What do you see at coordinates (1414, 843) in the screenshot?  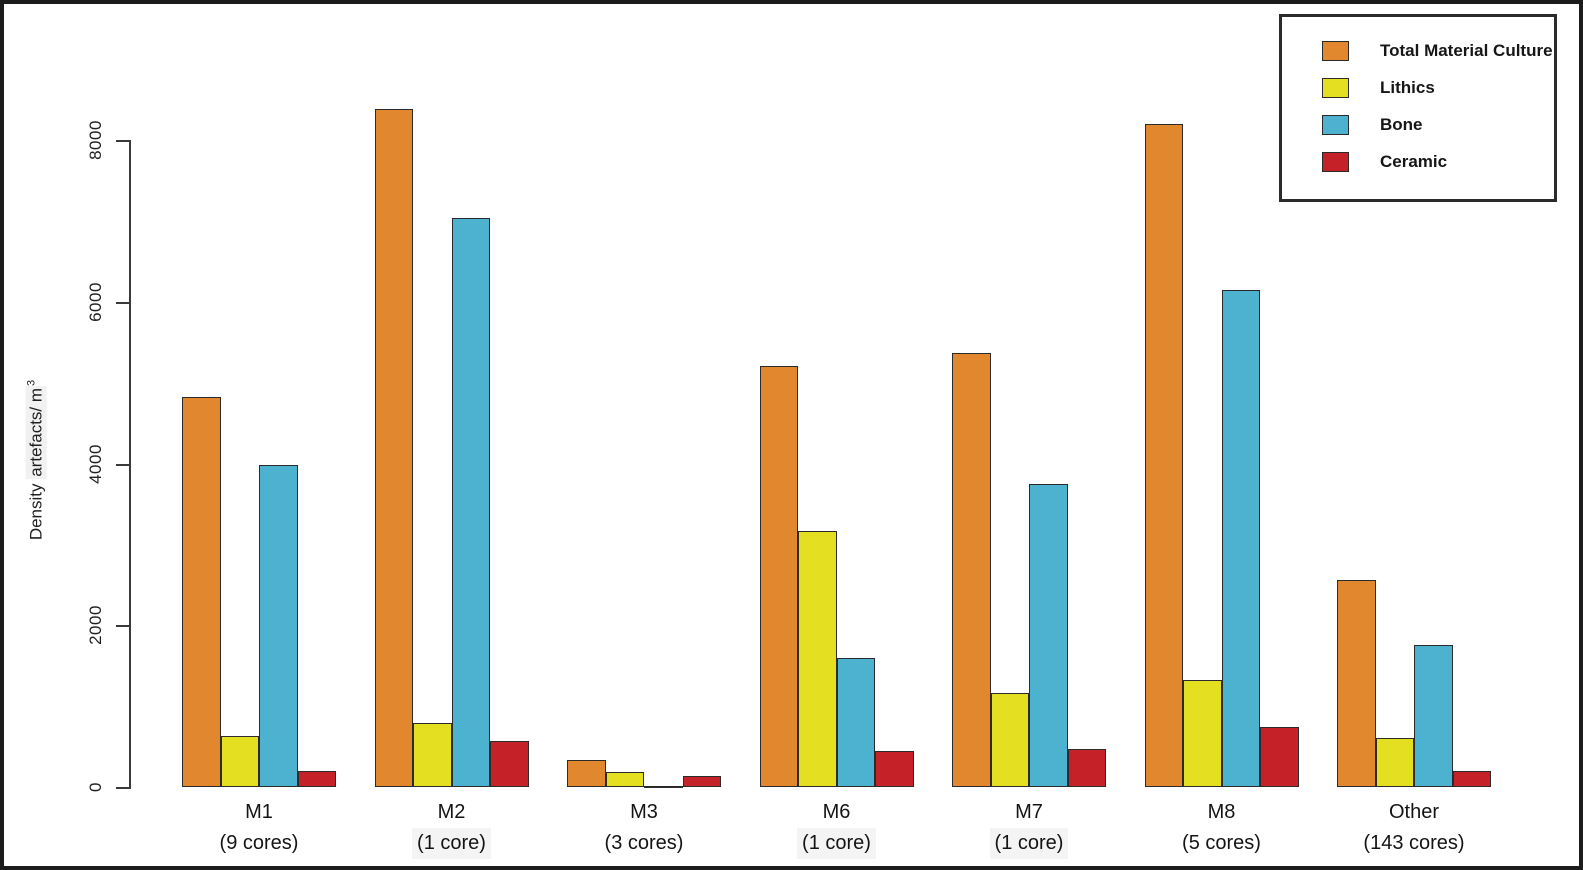 I see `x-label-cores: (143 cores)` at bounding box center [1414, 843].